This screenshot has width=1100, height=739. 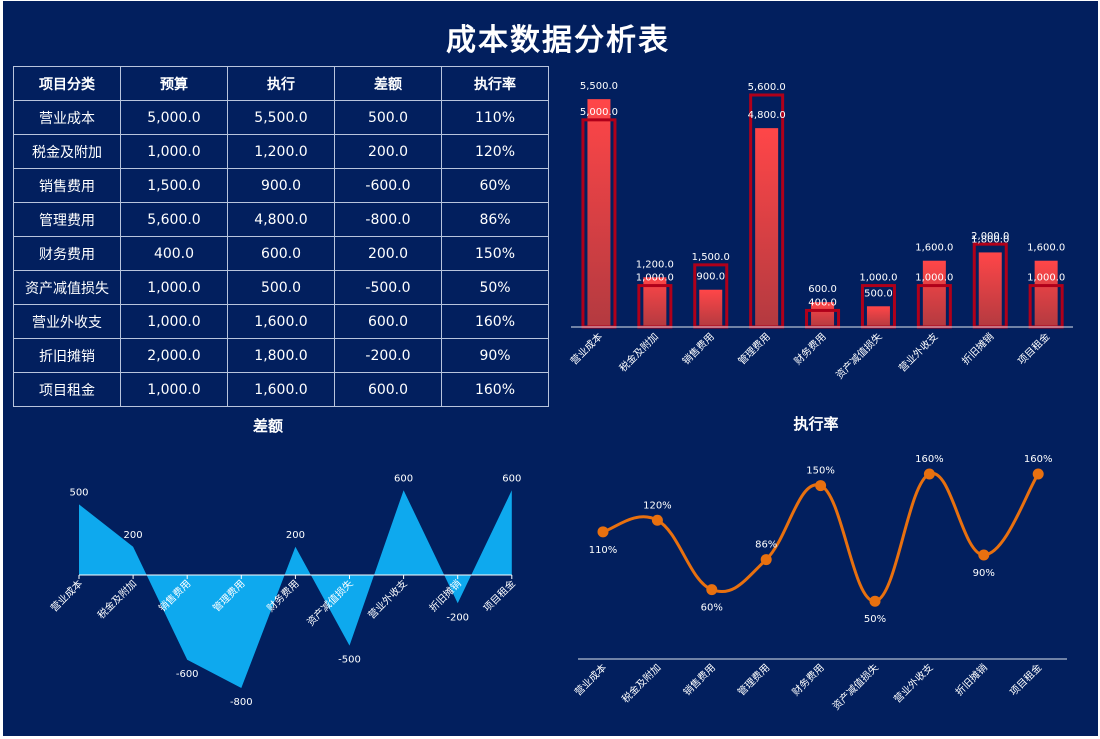 What do you see at coordinates (558, 40) in the screenshot?
I see `page-title: 成本数据分析表` at bounding box center [558, 40].